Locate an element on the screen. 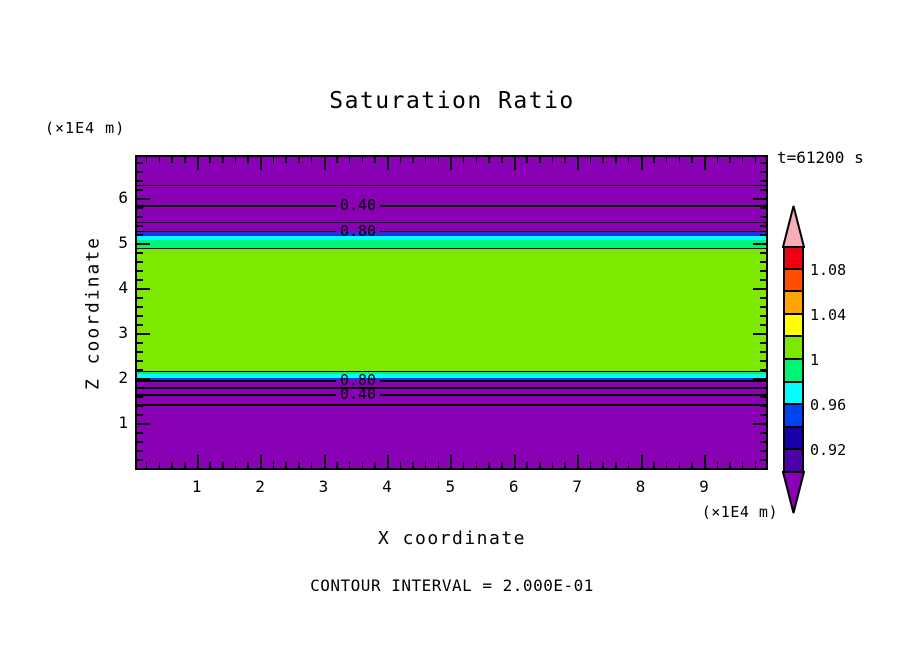 The image size is (904, 654). z-axis-unit-label: (×1E4 m) is located at coordinates (85, 128).